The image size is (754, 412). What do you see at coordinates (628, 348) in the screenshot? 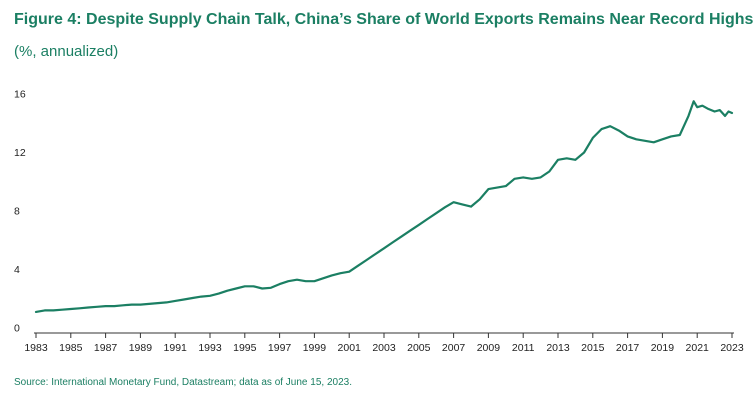
I see `x-tick-label: 2017` at bounding box center [628, 348].